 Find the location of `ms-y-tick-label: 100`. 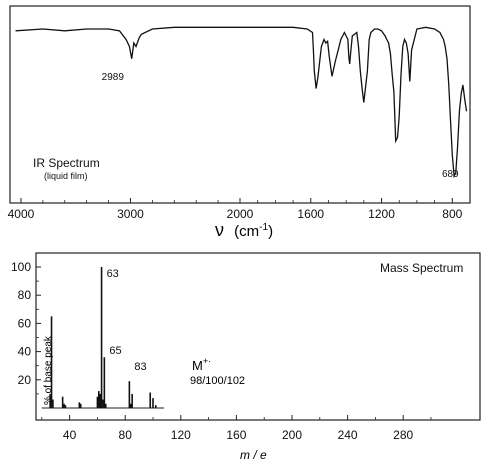

ms-y-tick-label: 100 is located at coordinates (21, 267).